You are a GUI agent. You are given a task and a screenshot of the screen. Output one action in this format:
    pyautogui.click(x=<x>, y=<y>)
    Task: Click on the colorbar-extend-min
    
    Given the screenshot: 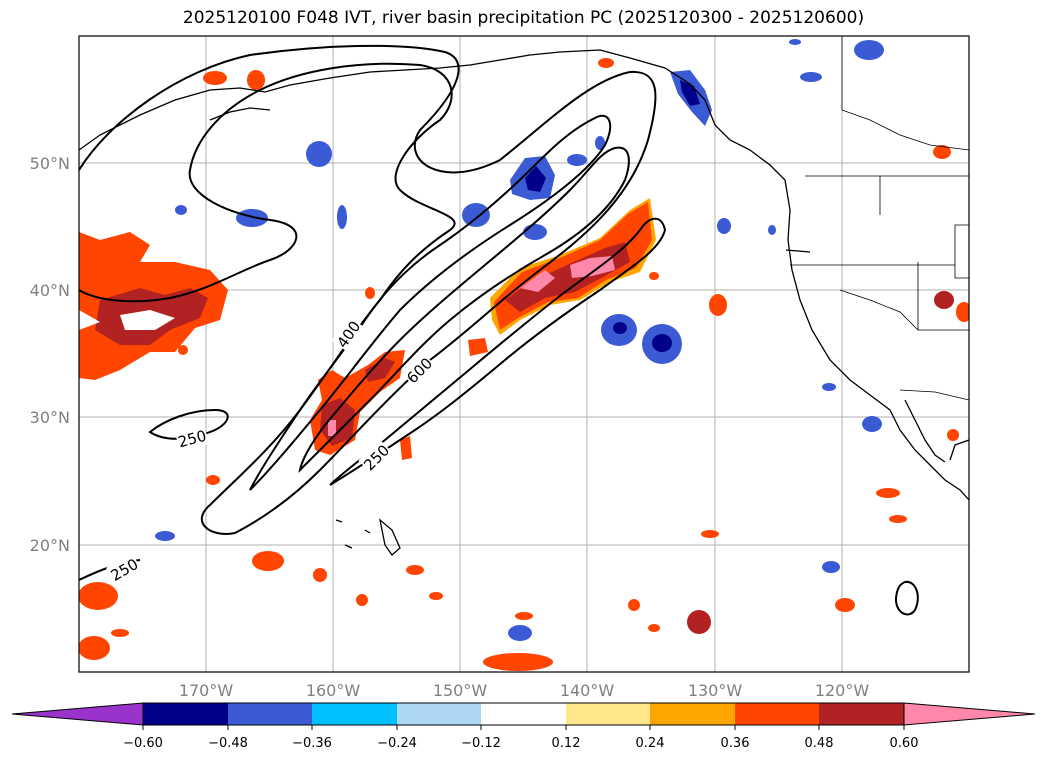 What is the action you would take?
    pyautogui.click(x=77, y=714)
    